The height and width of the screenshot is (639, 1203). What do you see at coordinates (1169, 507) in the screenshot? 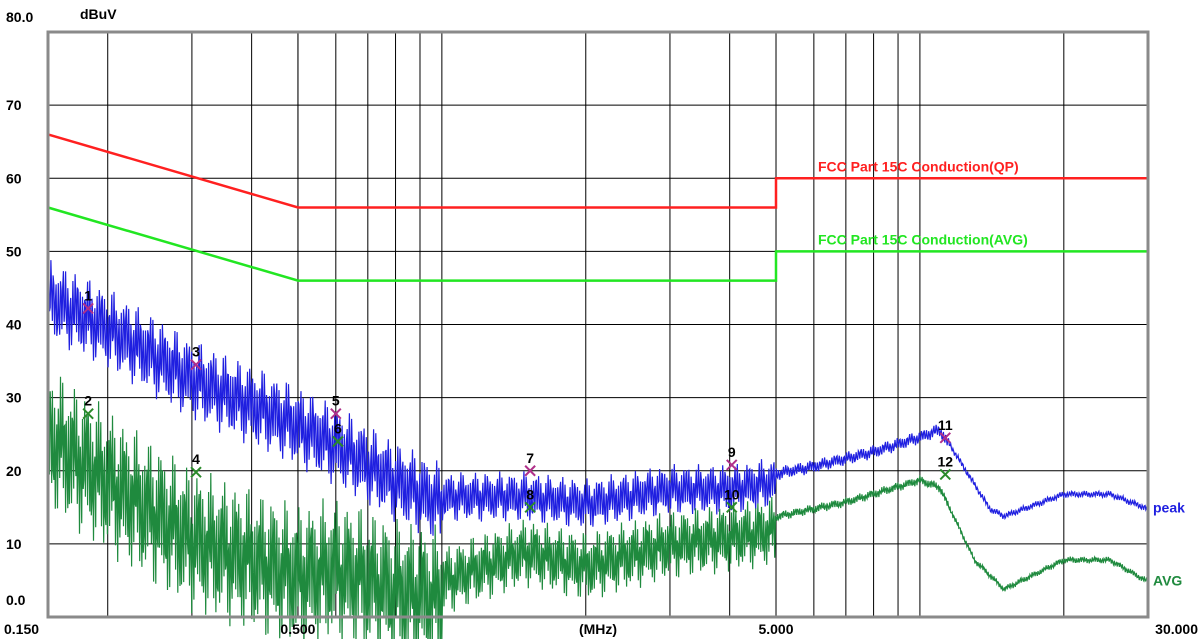
I see `trace-label: peak` at bounding box center [1169, 507].